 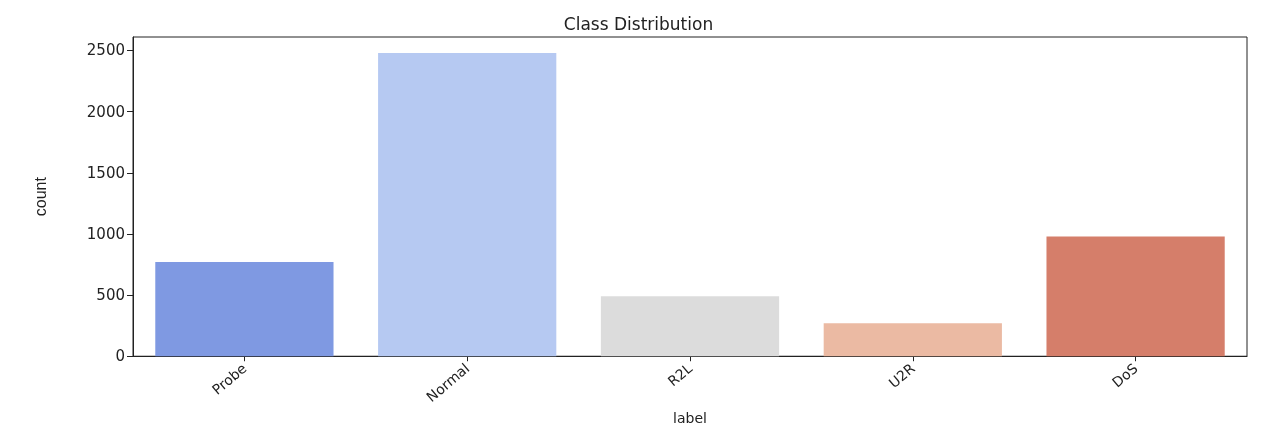 I want to click on y-tick-label: 1500, so click(x=105, y=172).